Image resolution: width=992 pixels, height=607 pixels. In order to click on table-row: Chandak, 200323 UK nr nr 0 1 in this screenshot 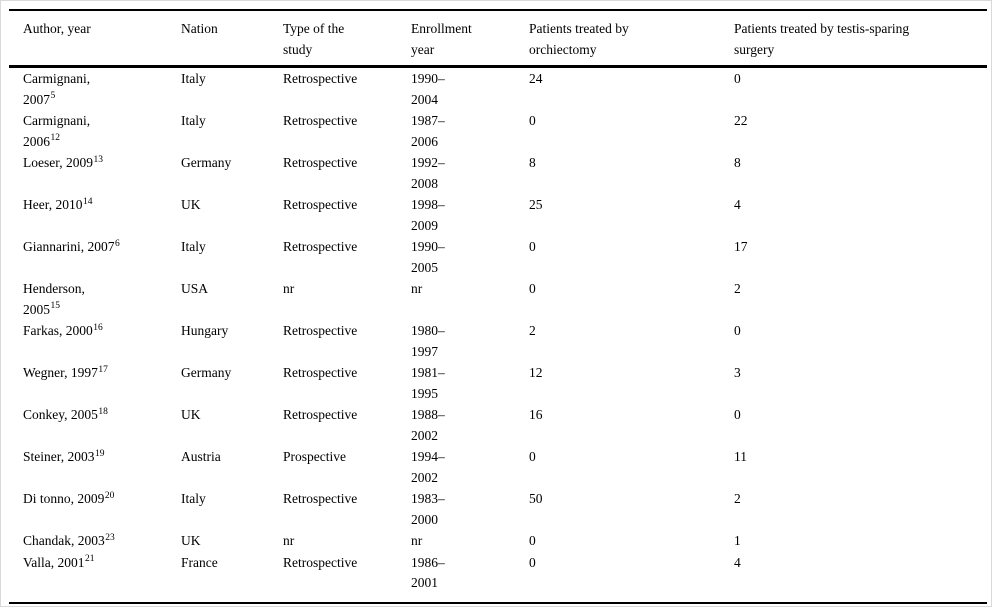, I will do `click(498, 541)`.